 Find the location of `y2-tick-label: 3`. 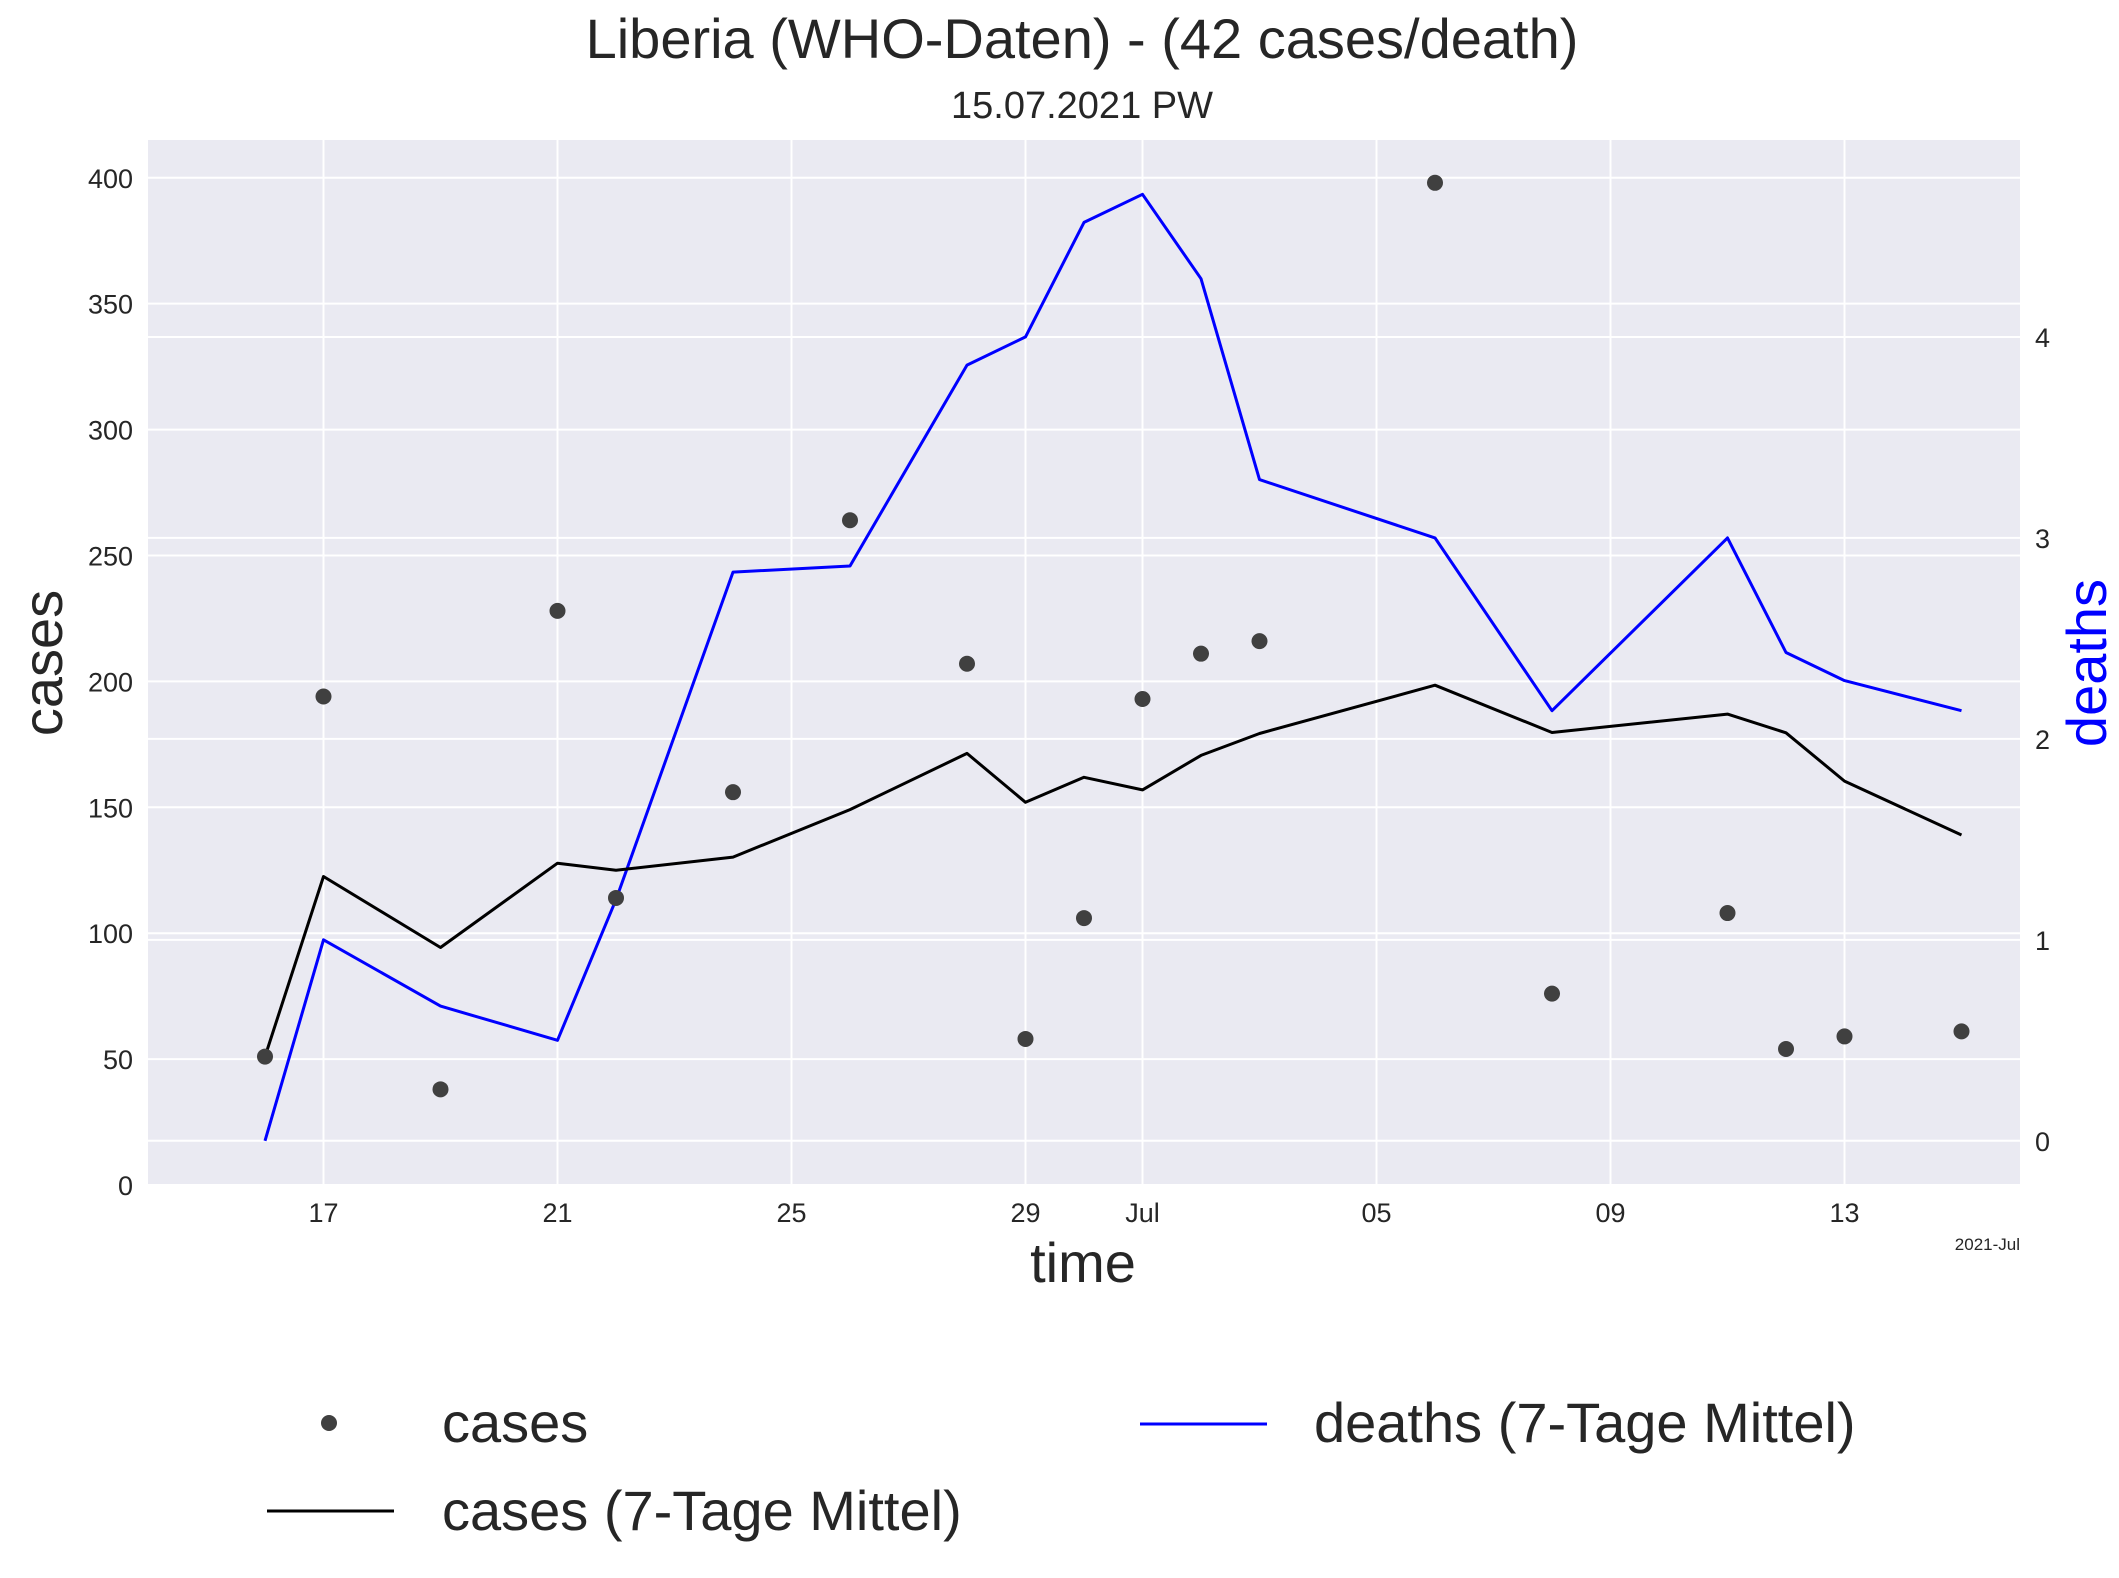

y2-tick-label: 3 is located at coordinates (2042, 539).